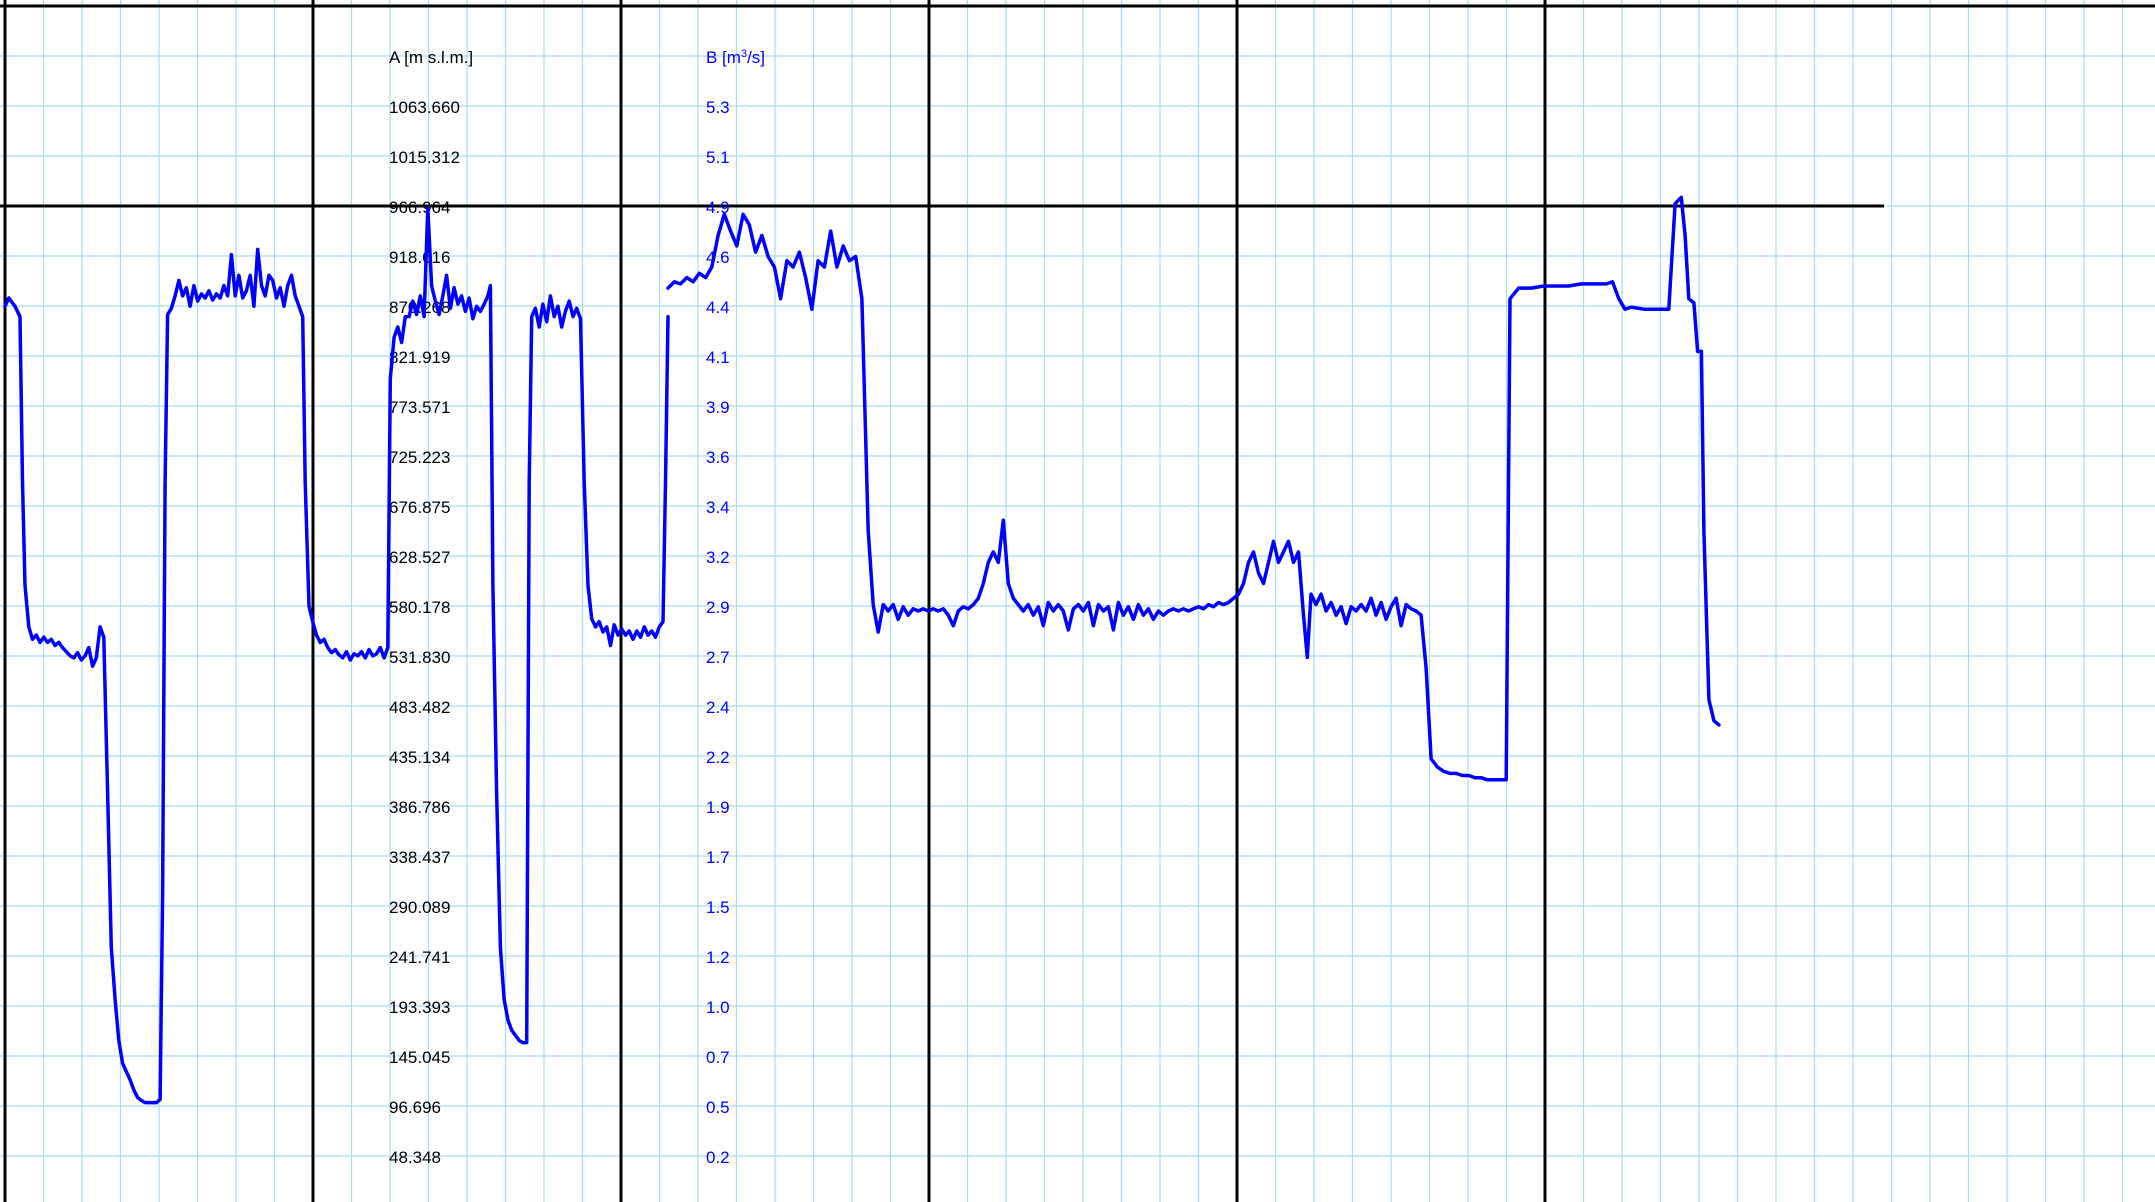 The width and height of the screenshot is (2155, 1202). I want to click on axis-a-tick: 435.134, so click(419, 757).